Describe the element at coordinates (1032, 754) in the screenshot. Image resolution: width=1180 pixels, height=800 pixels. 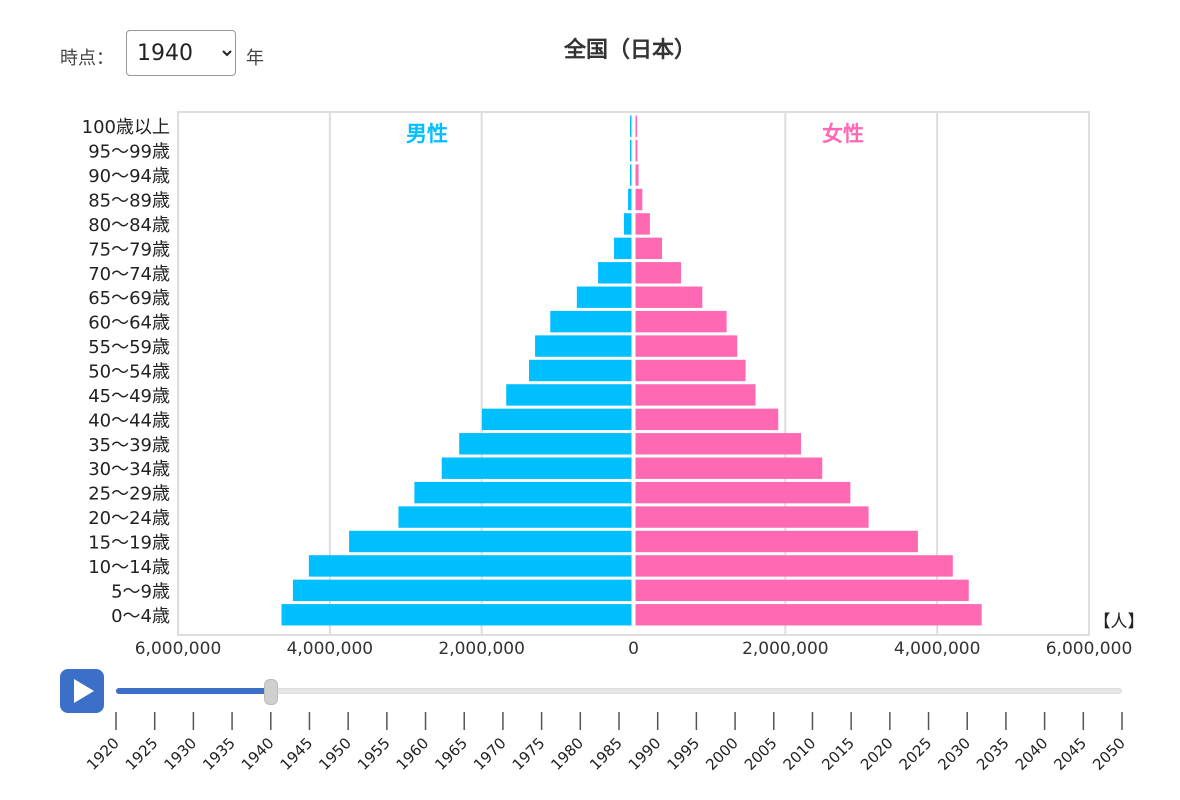
I see `timeline-year-label: 2040` at that location.